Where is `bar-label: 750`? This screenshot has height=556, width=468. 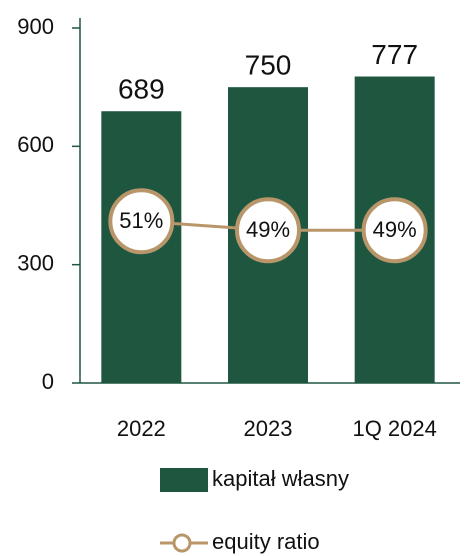
bar-label: 750 is located at coordinates (268, 65).